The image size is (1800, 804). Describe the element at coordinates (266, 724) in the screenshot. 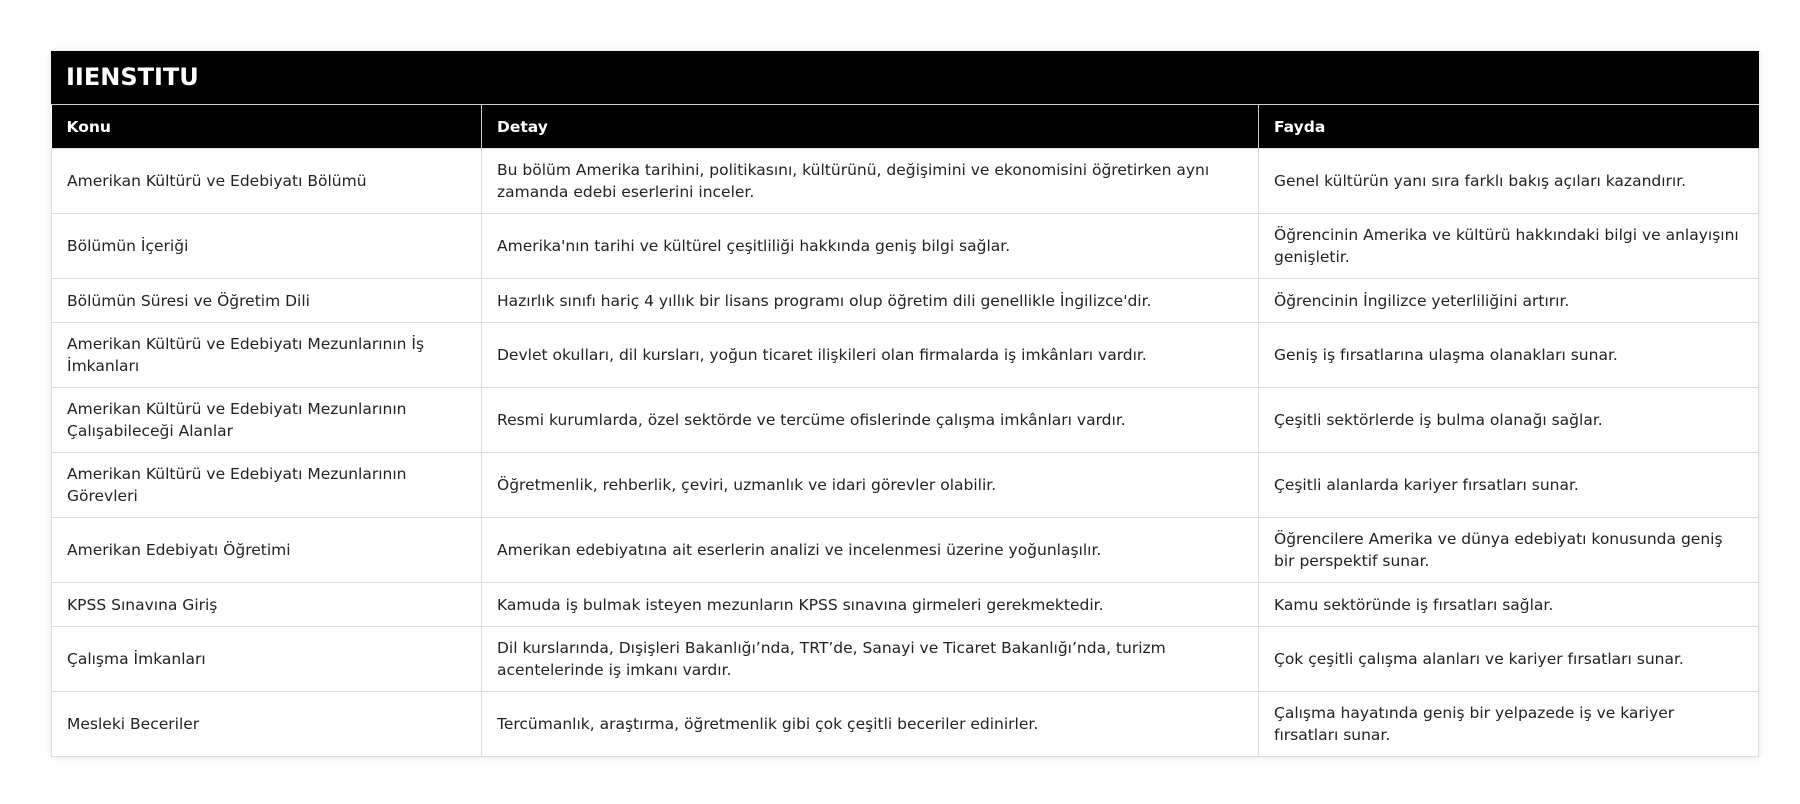

I see `cell-konu: Mesleki Beceriler` at that location.